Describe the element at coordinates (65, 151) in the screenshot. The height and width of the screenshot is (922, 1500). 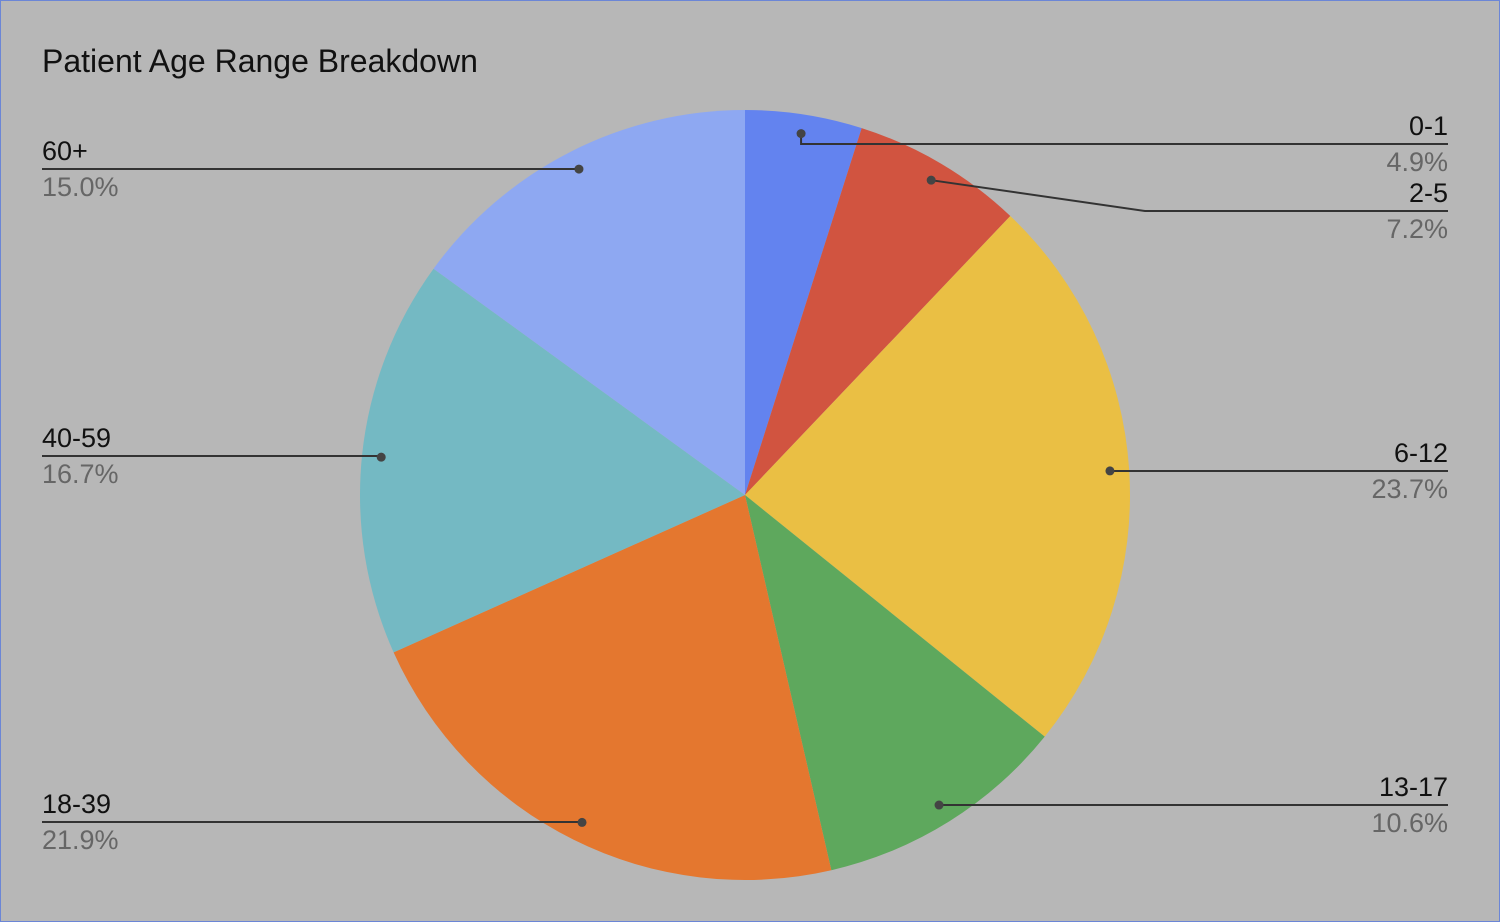
I see `slice-label: 60+` at that location.